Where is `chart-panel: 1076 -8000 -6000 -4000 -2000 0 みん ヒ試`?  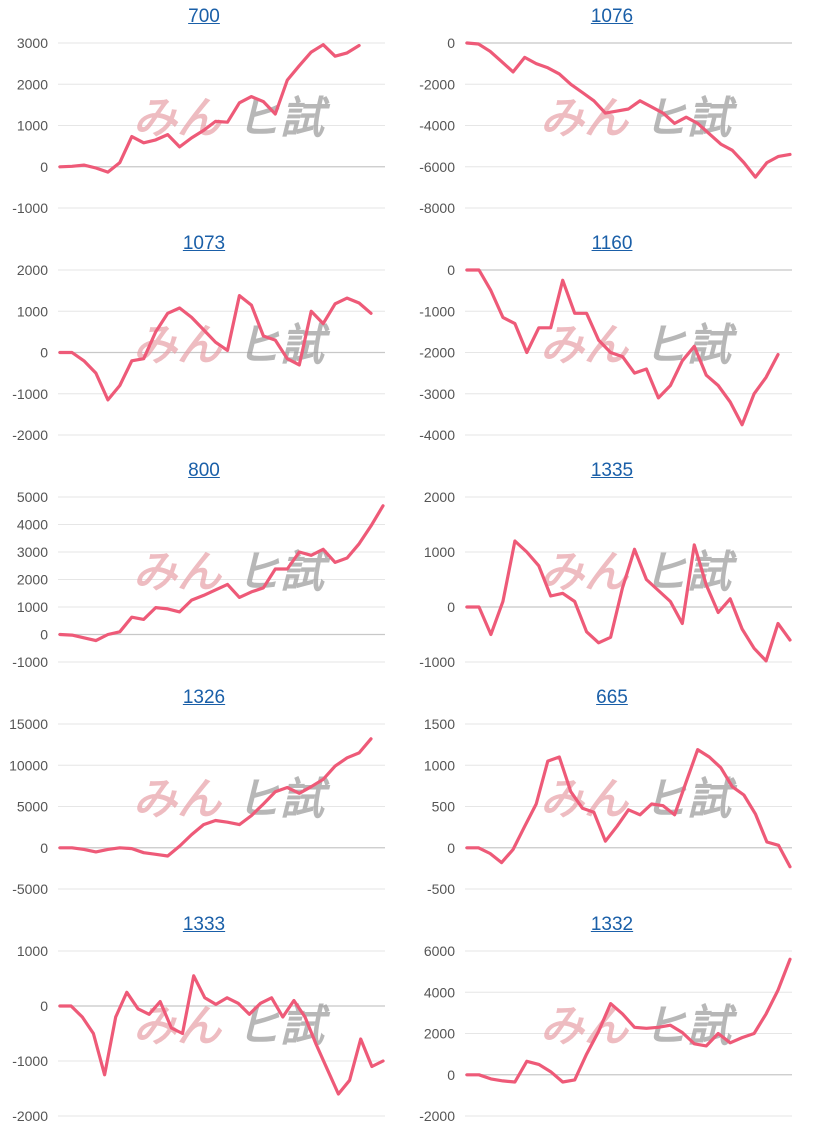 chart-panel: 1076 -8000 -6000 -4000 -2000 0 みん ヒ試 is located at coordinates (612, 113).